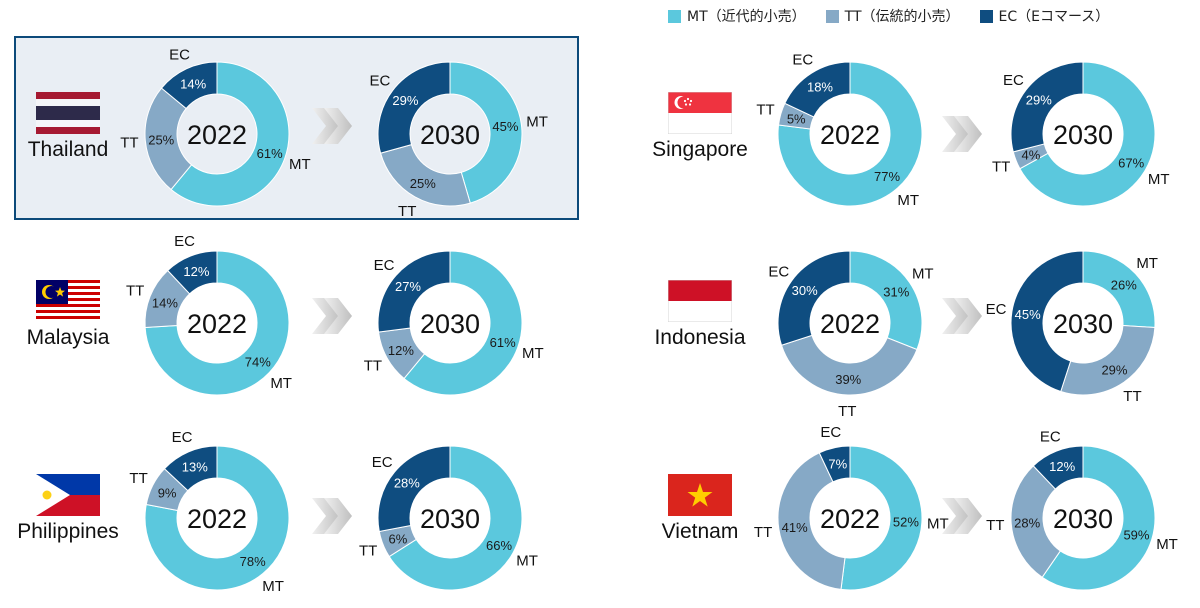  Describe the element at coordinates (1131, 163) in the screenshot. I see `slice-value-label: 67%` at that location.